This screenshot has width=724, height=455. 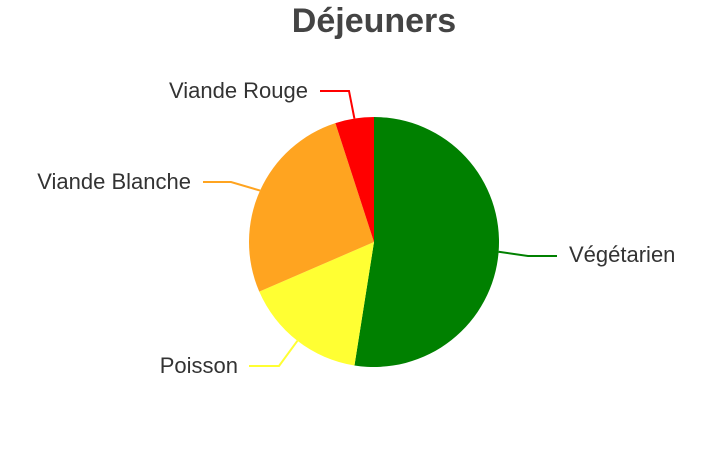 What do you see at coordinates (114, 181) in the screenshot?
I see `slice-label-viande-blanche: Viande Blanche` at bounding box center [114, 181].